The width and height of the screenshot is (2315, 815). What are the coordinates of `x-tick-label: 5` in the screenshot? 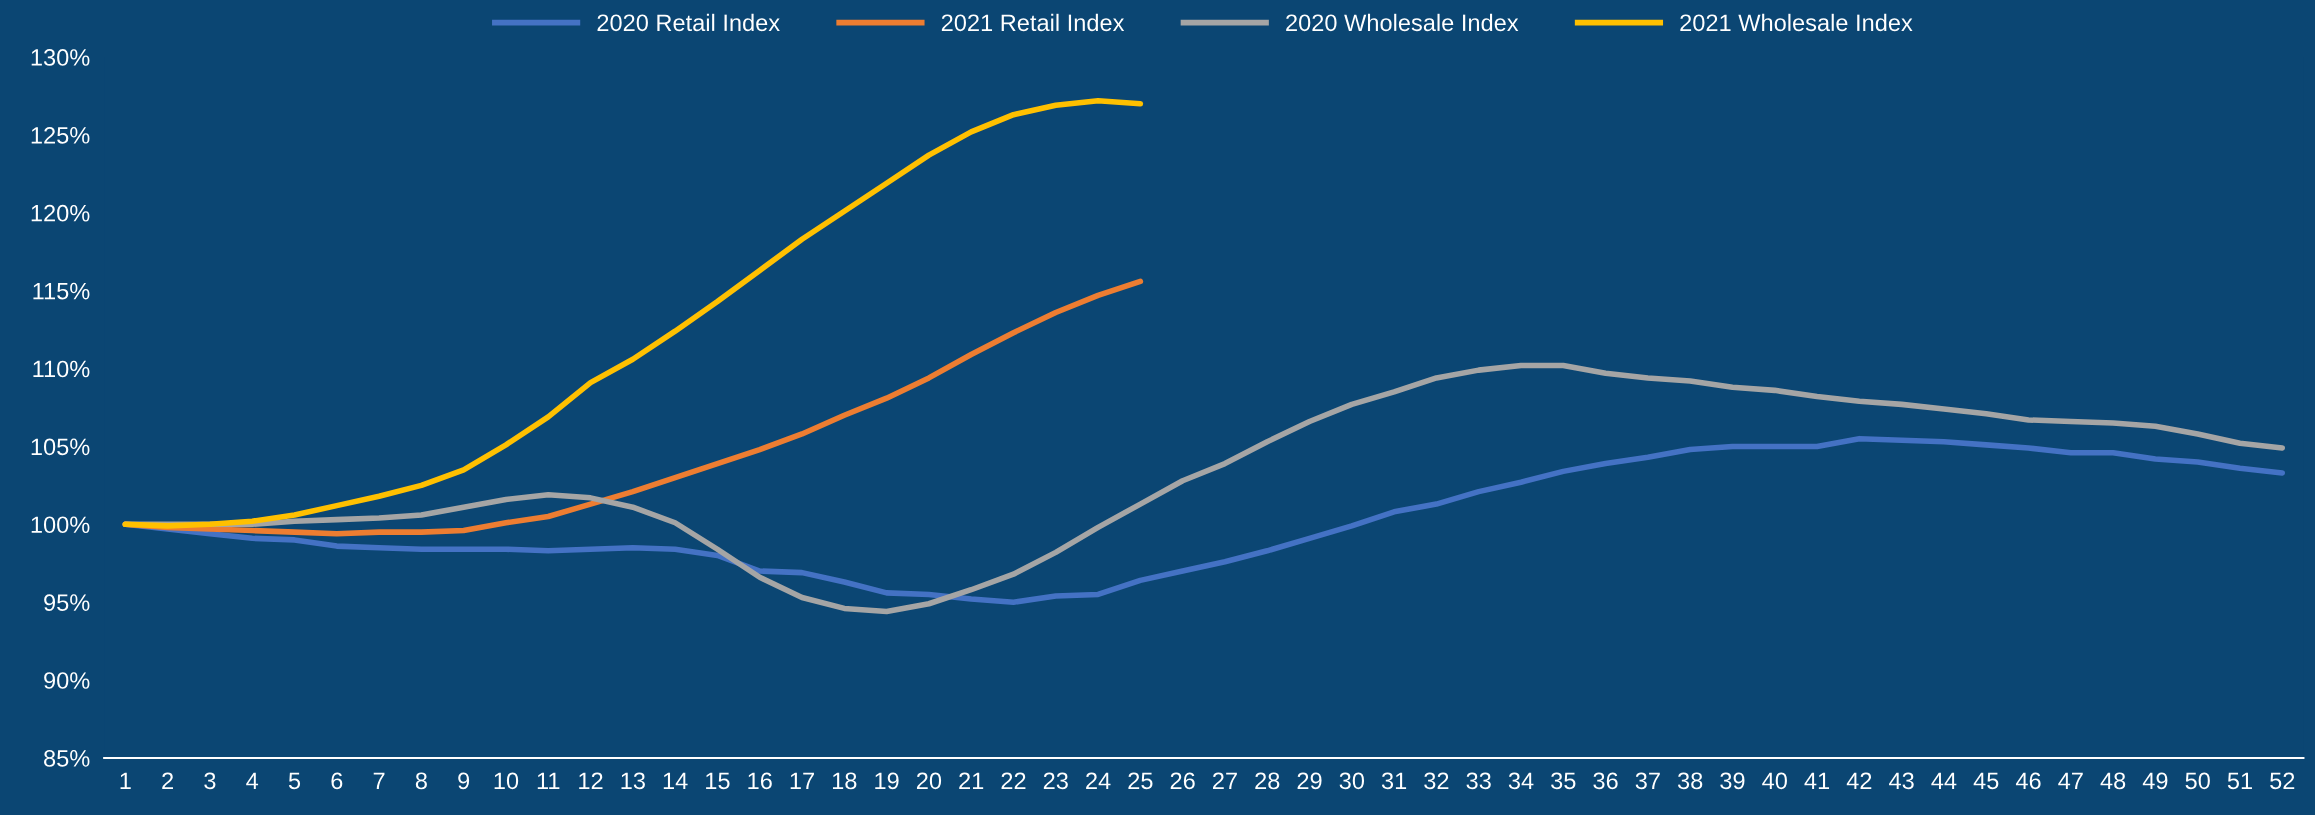 It's located at (294, 781).